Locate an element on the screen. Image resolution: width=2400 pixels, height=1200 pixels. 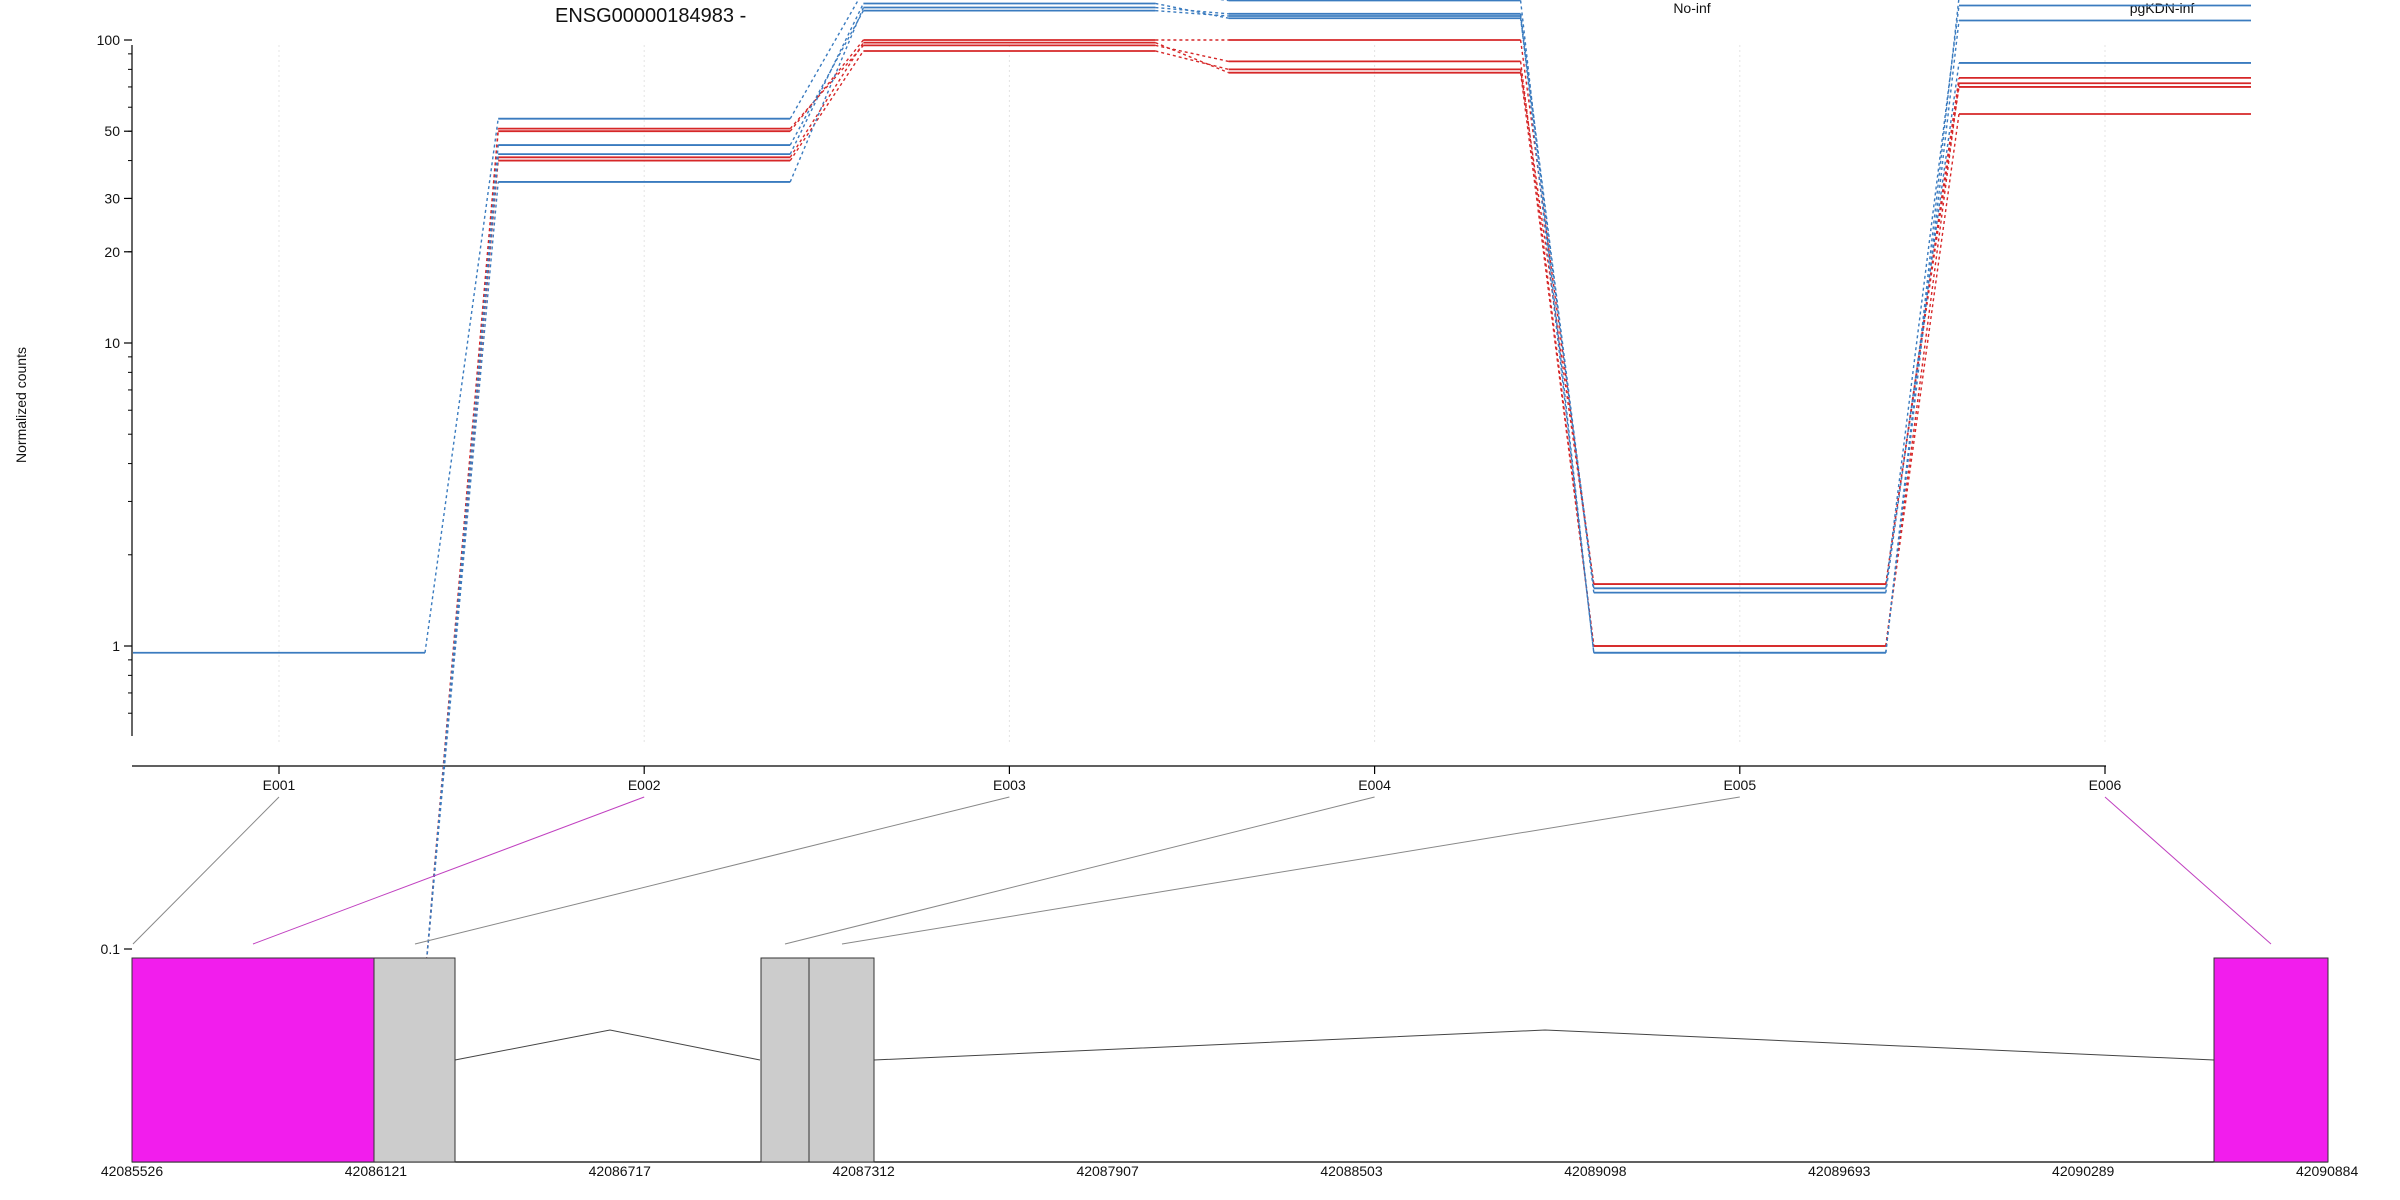
coordinate-label: 42086717 is located at coordinates (620, 1171).